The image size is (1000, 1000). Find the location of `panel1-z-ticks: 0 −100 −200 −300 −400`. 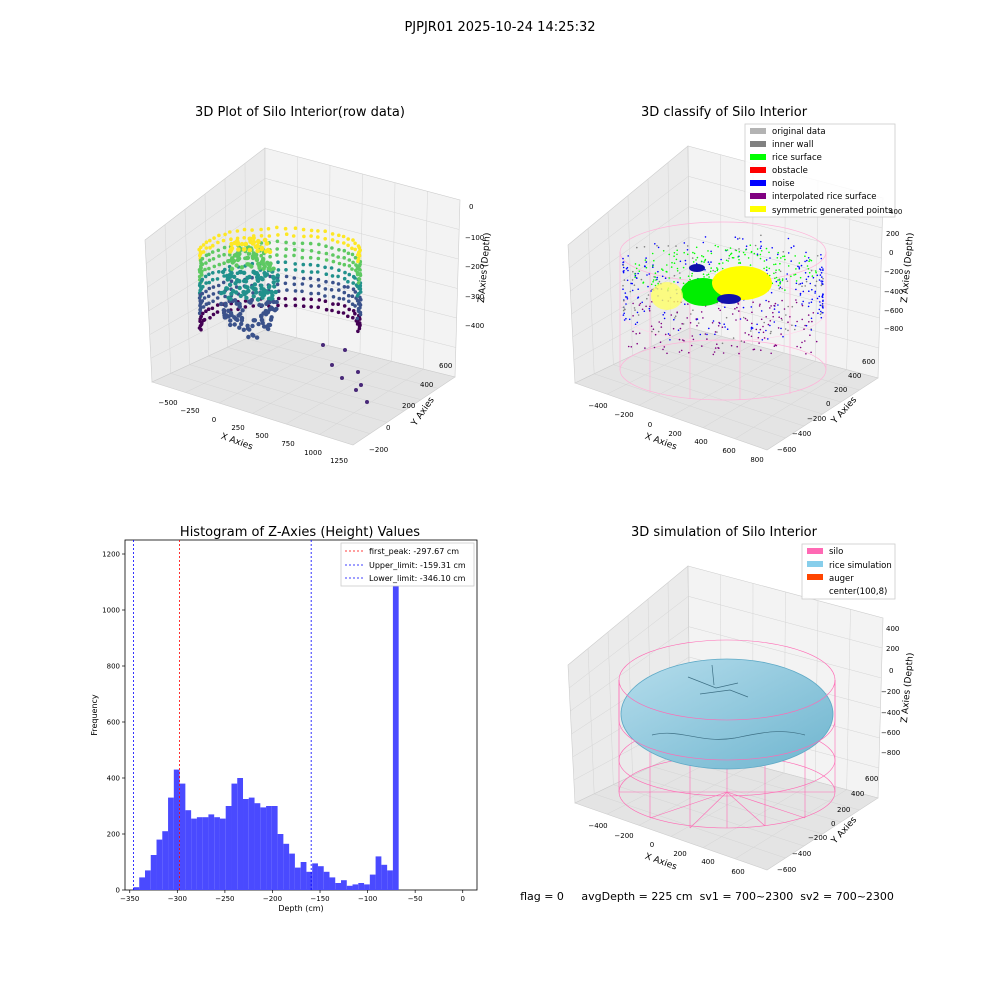

panel1-z-ticks: 0 −100 −200 −300 −400 is located at coordinates (474, 266).